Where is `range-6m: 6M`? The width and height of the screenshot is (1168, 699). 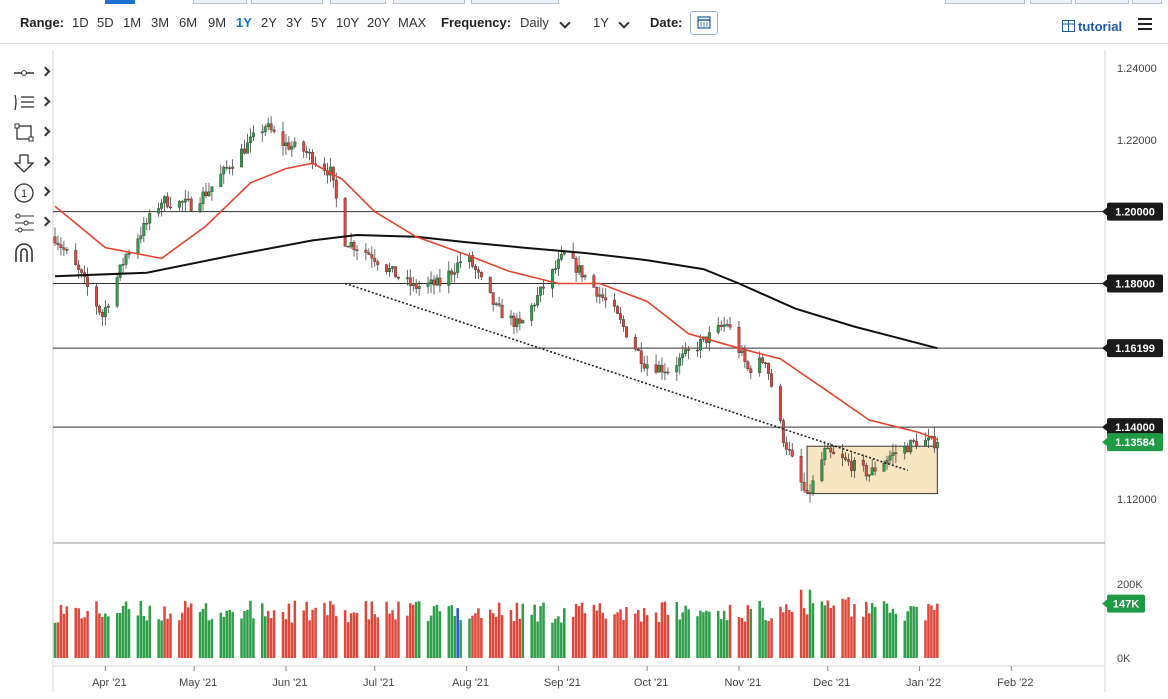 range-6m: 6M is located at coordinates (188, 22).